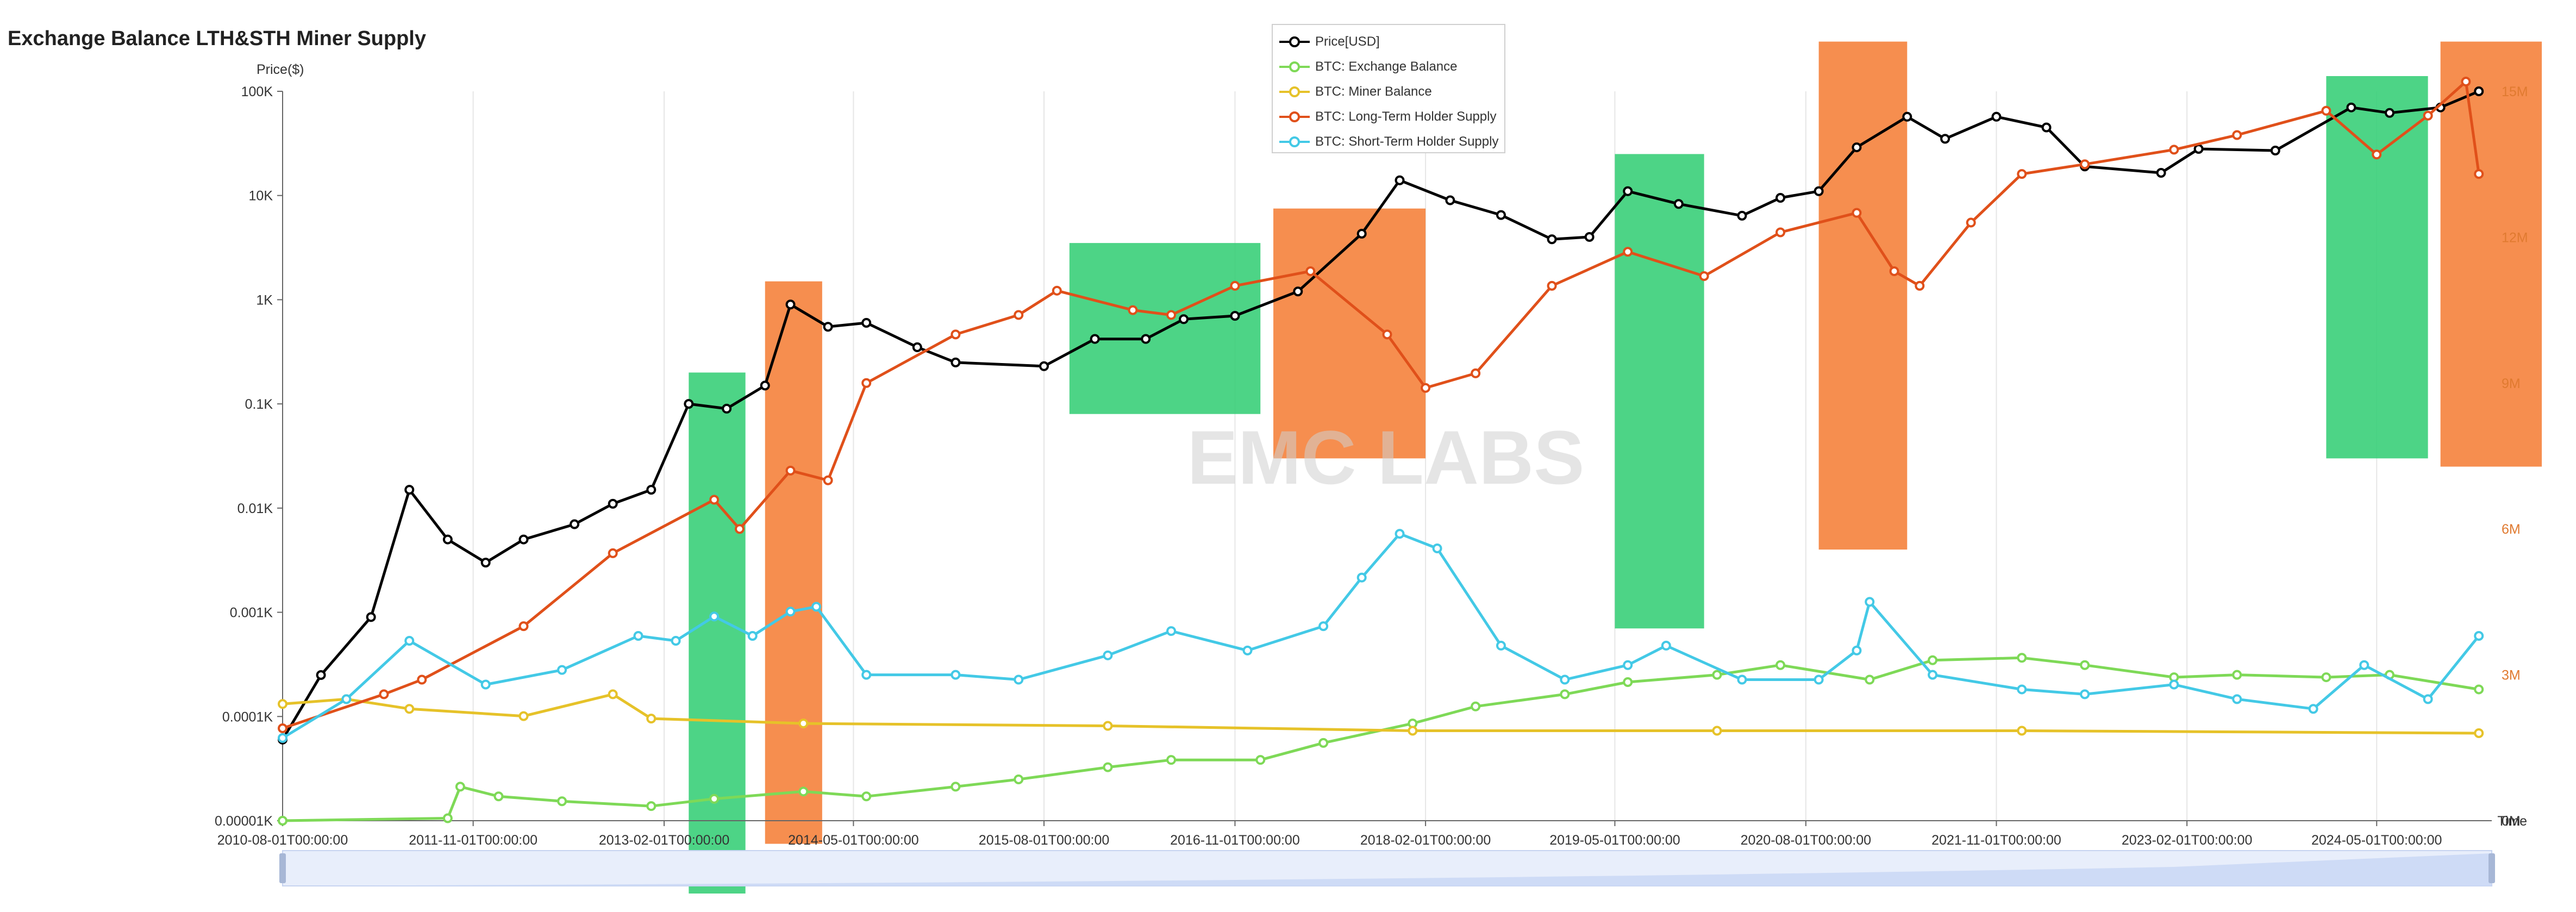 The image size is (2576, 912). I want to click on y-tick-label-right: 0M, so click(2511, 821).